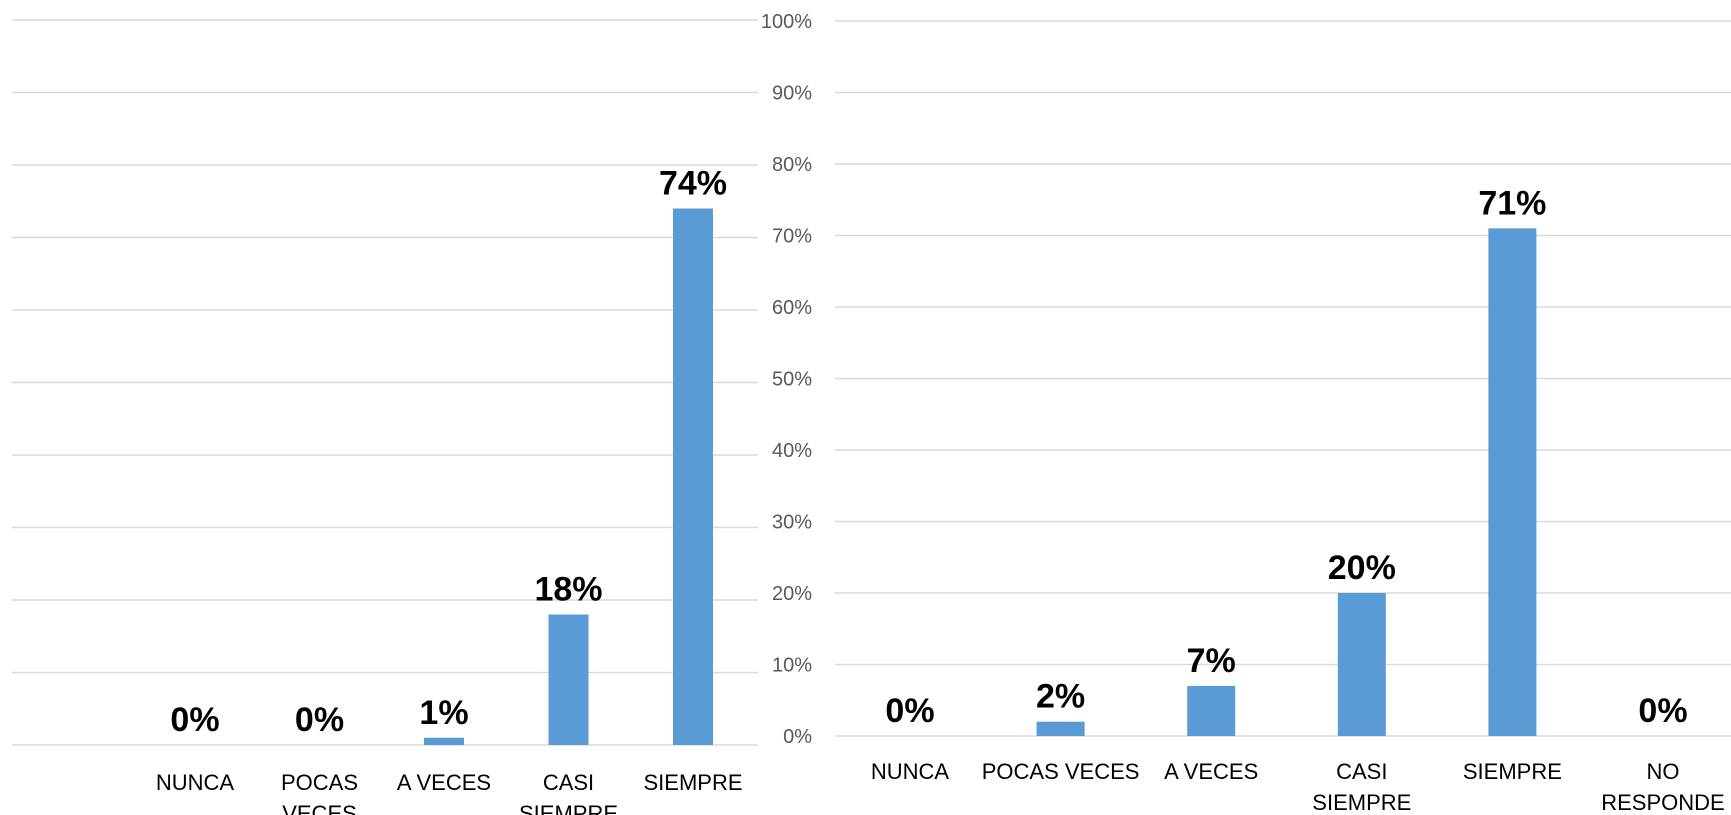 The image size is (1731, 815). Describe the element at coordinates (792, 165) in the screenshot. I see `y-tick-label: 80%` at that location.